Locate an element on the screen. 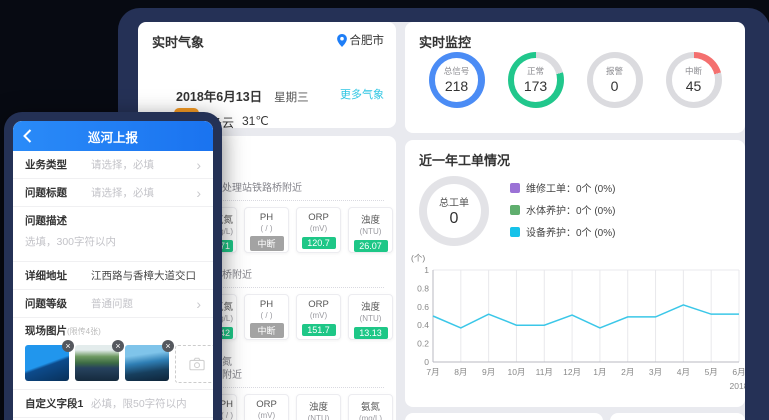 Image resolution: width=769 pixels, height=420 pixels. issue-title-placeholder: 请选择，必填 is located at coordinates (122, 193).